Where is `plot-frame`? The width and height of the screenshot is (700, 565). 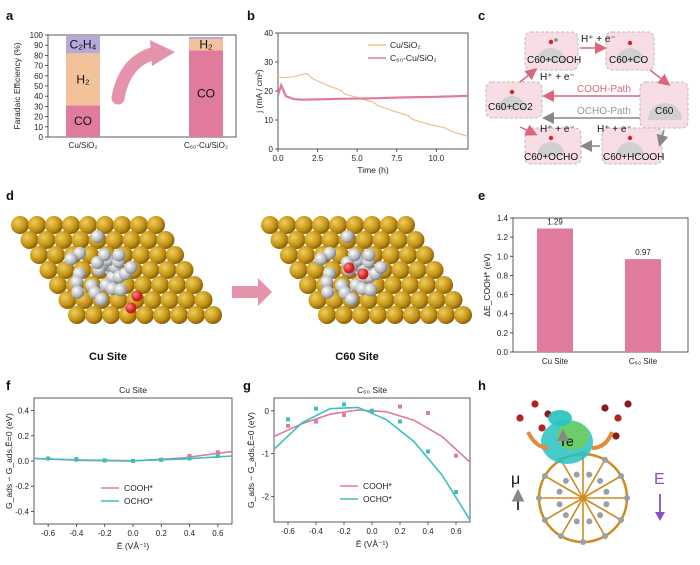
plot-frame is located at coordinates (373, 91).